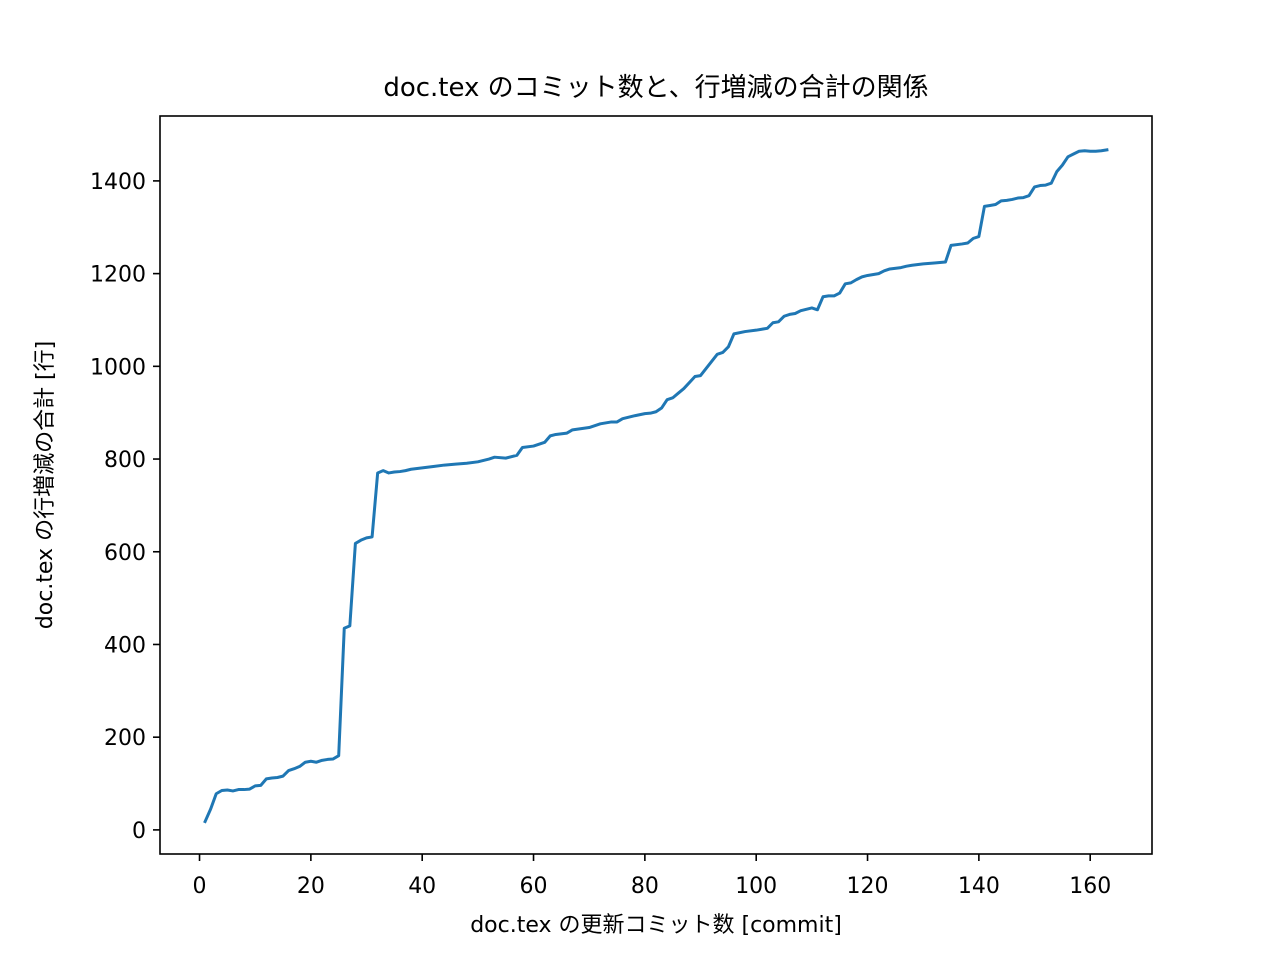 The width and height of the screenshot is (1280, 960). I want to click on y-tick-label: 800, so click(125, 460).